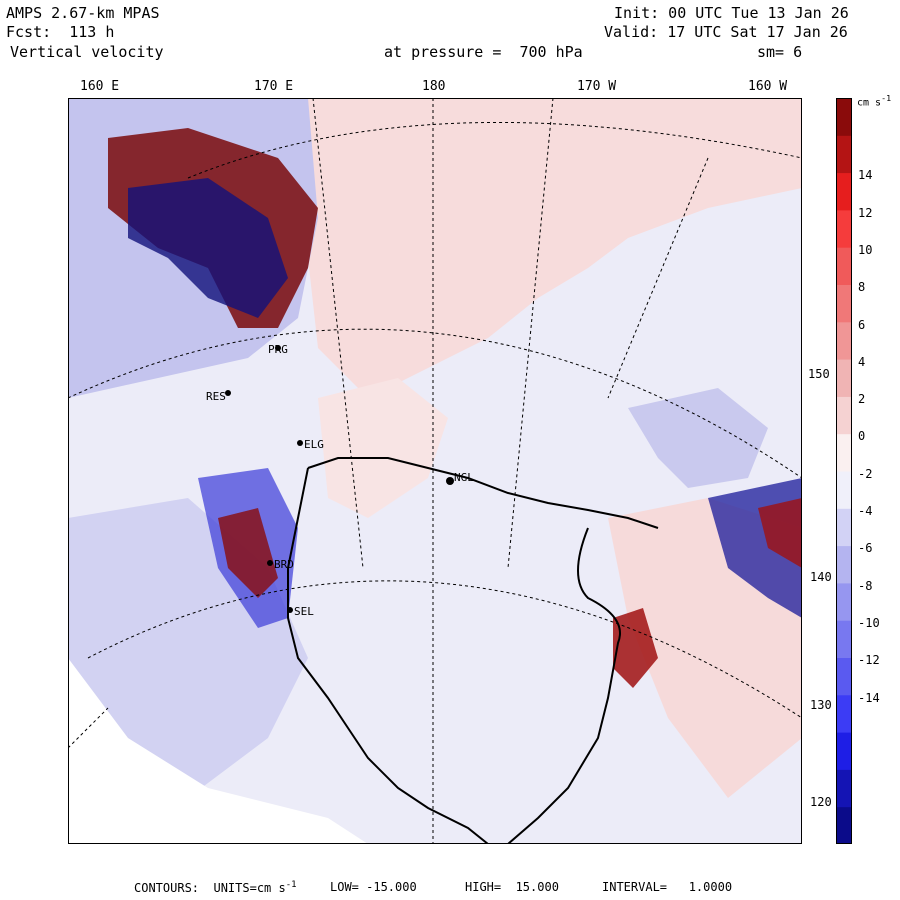  Describe the element at coordinates (597, 86) in the screenshot. I see `lon-label-170w: 170 W` at that location.